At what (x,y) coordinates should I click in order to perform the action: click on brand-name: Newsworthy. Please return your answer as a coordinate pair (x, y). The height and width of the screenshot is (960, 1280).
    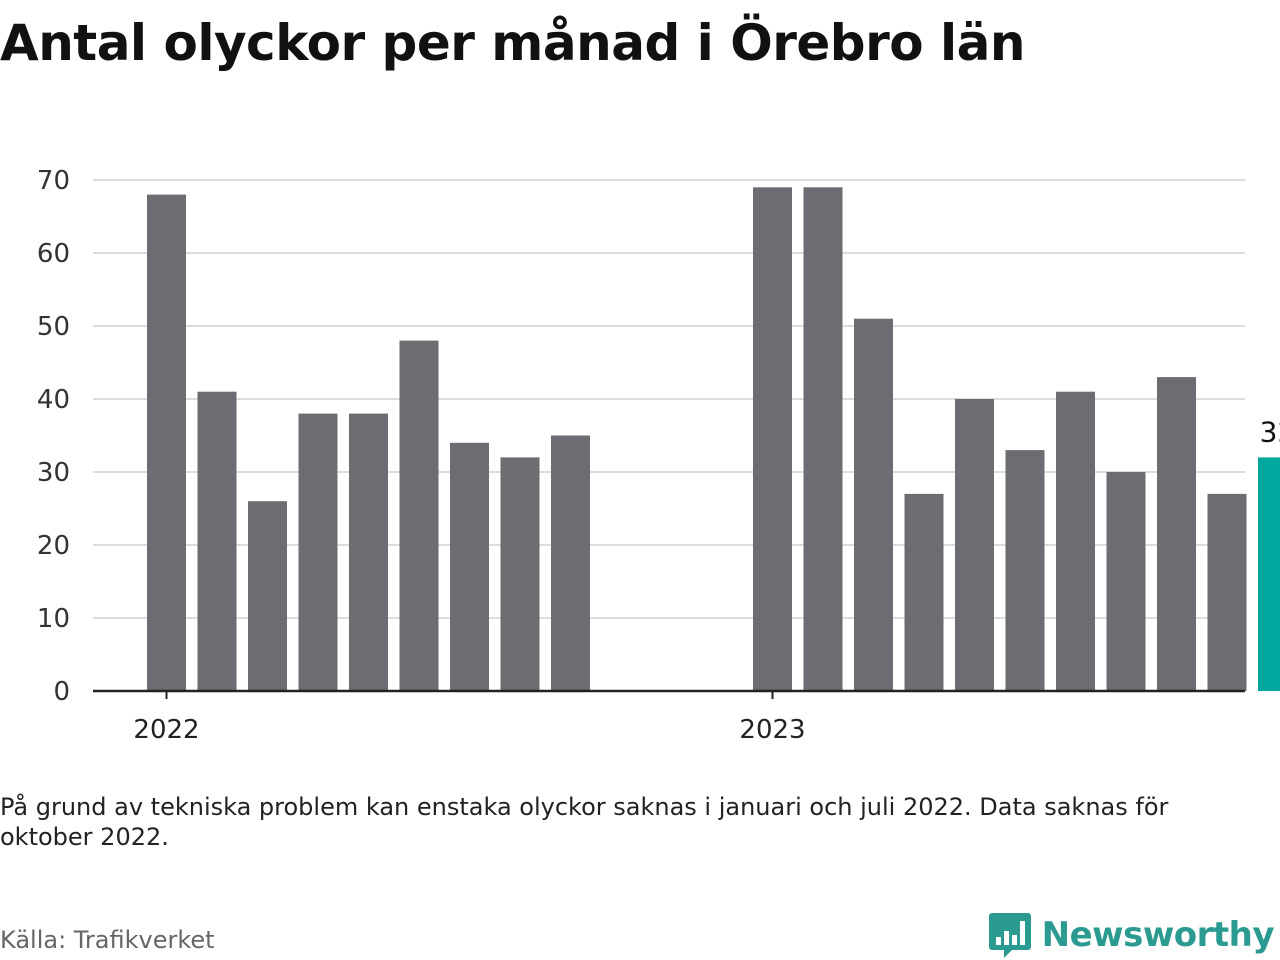
    Looking at the image, I should click on (1158, 935).